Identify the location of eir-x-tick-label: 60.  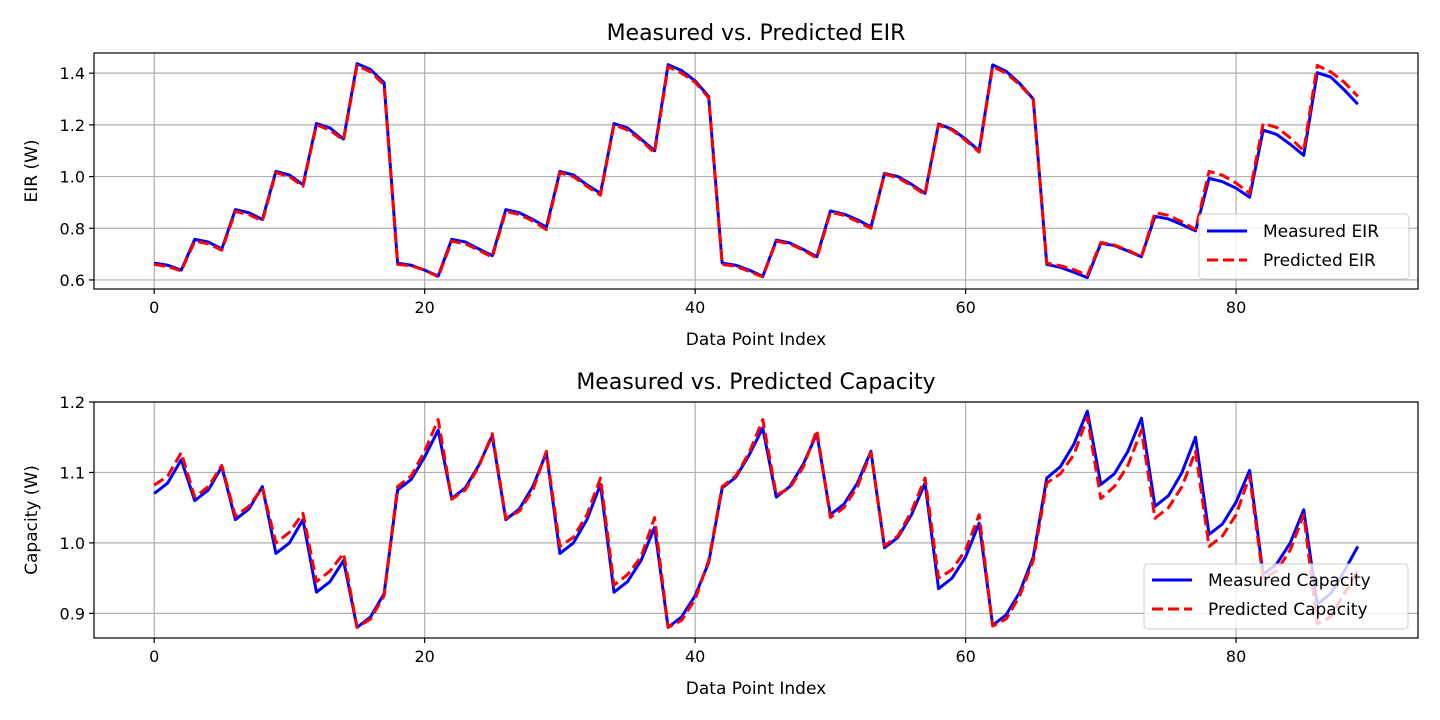
(965, 307).